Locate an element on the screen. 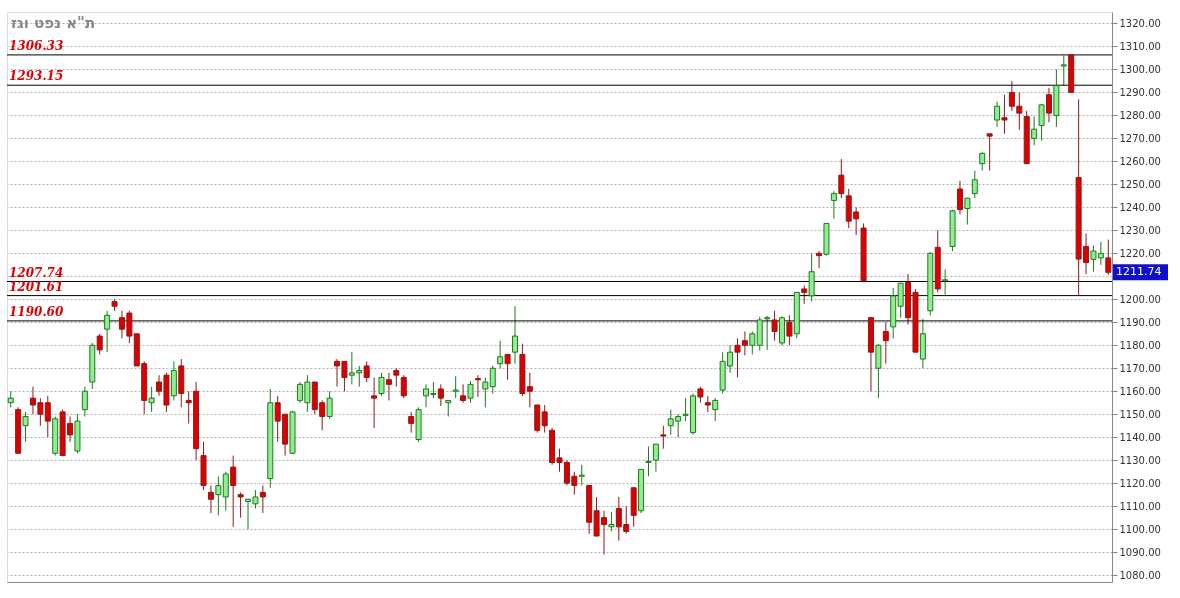  y-tick-label: 1300.00 is located at coordinates (1140, 69).